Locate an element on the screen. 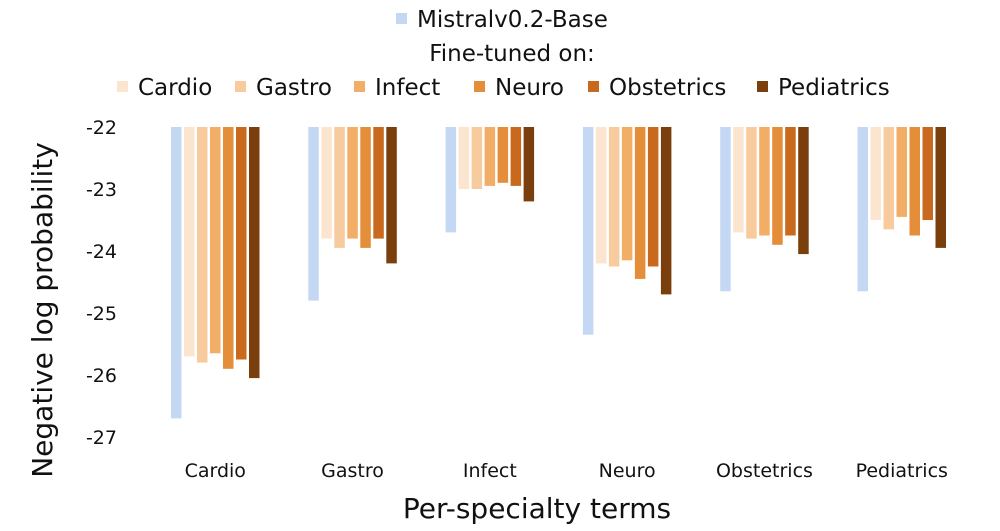  legend-header: Fine-tuned on: is located at coordinates (512, 54).